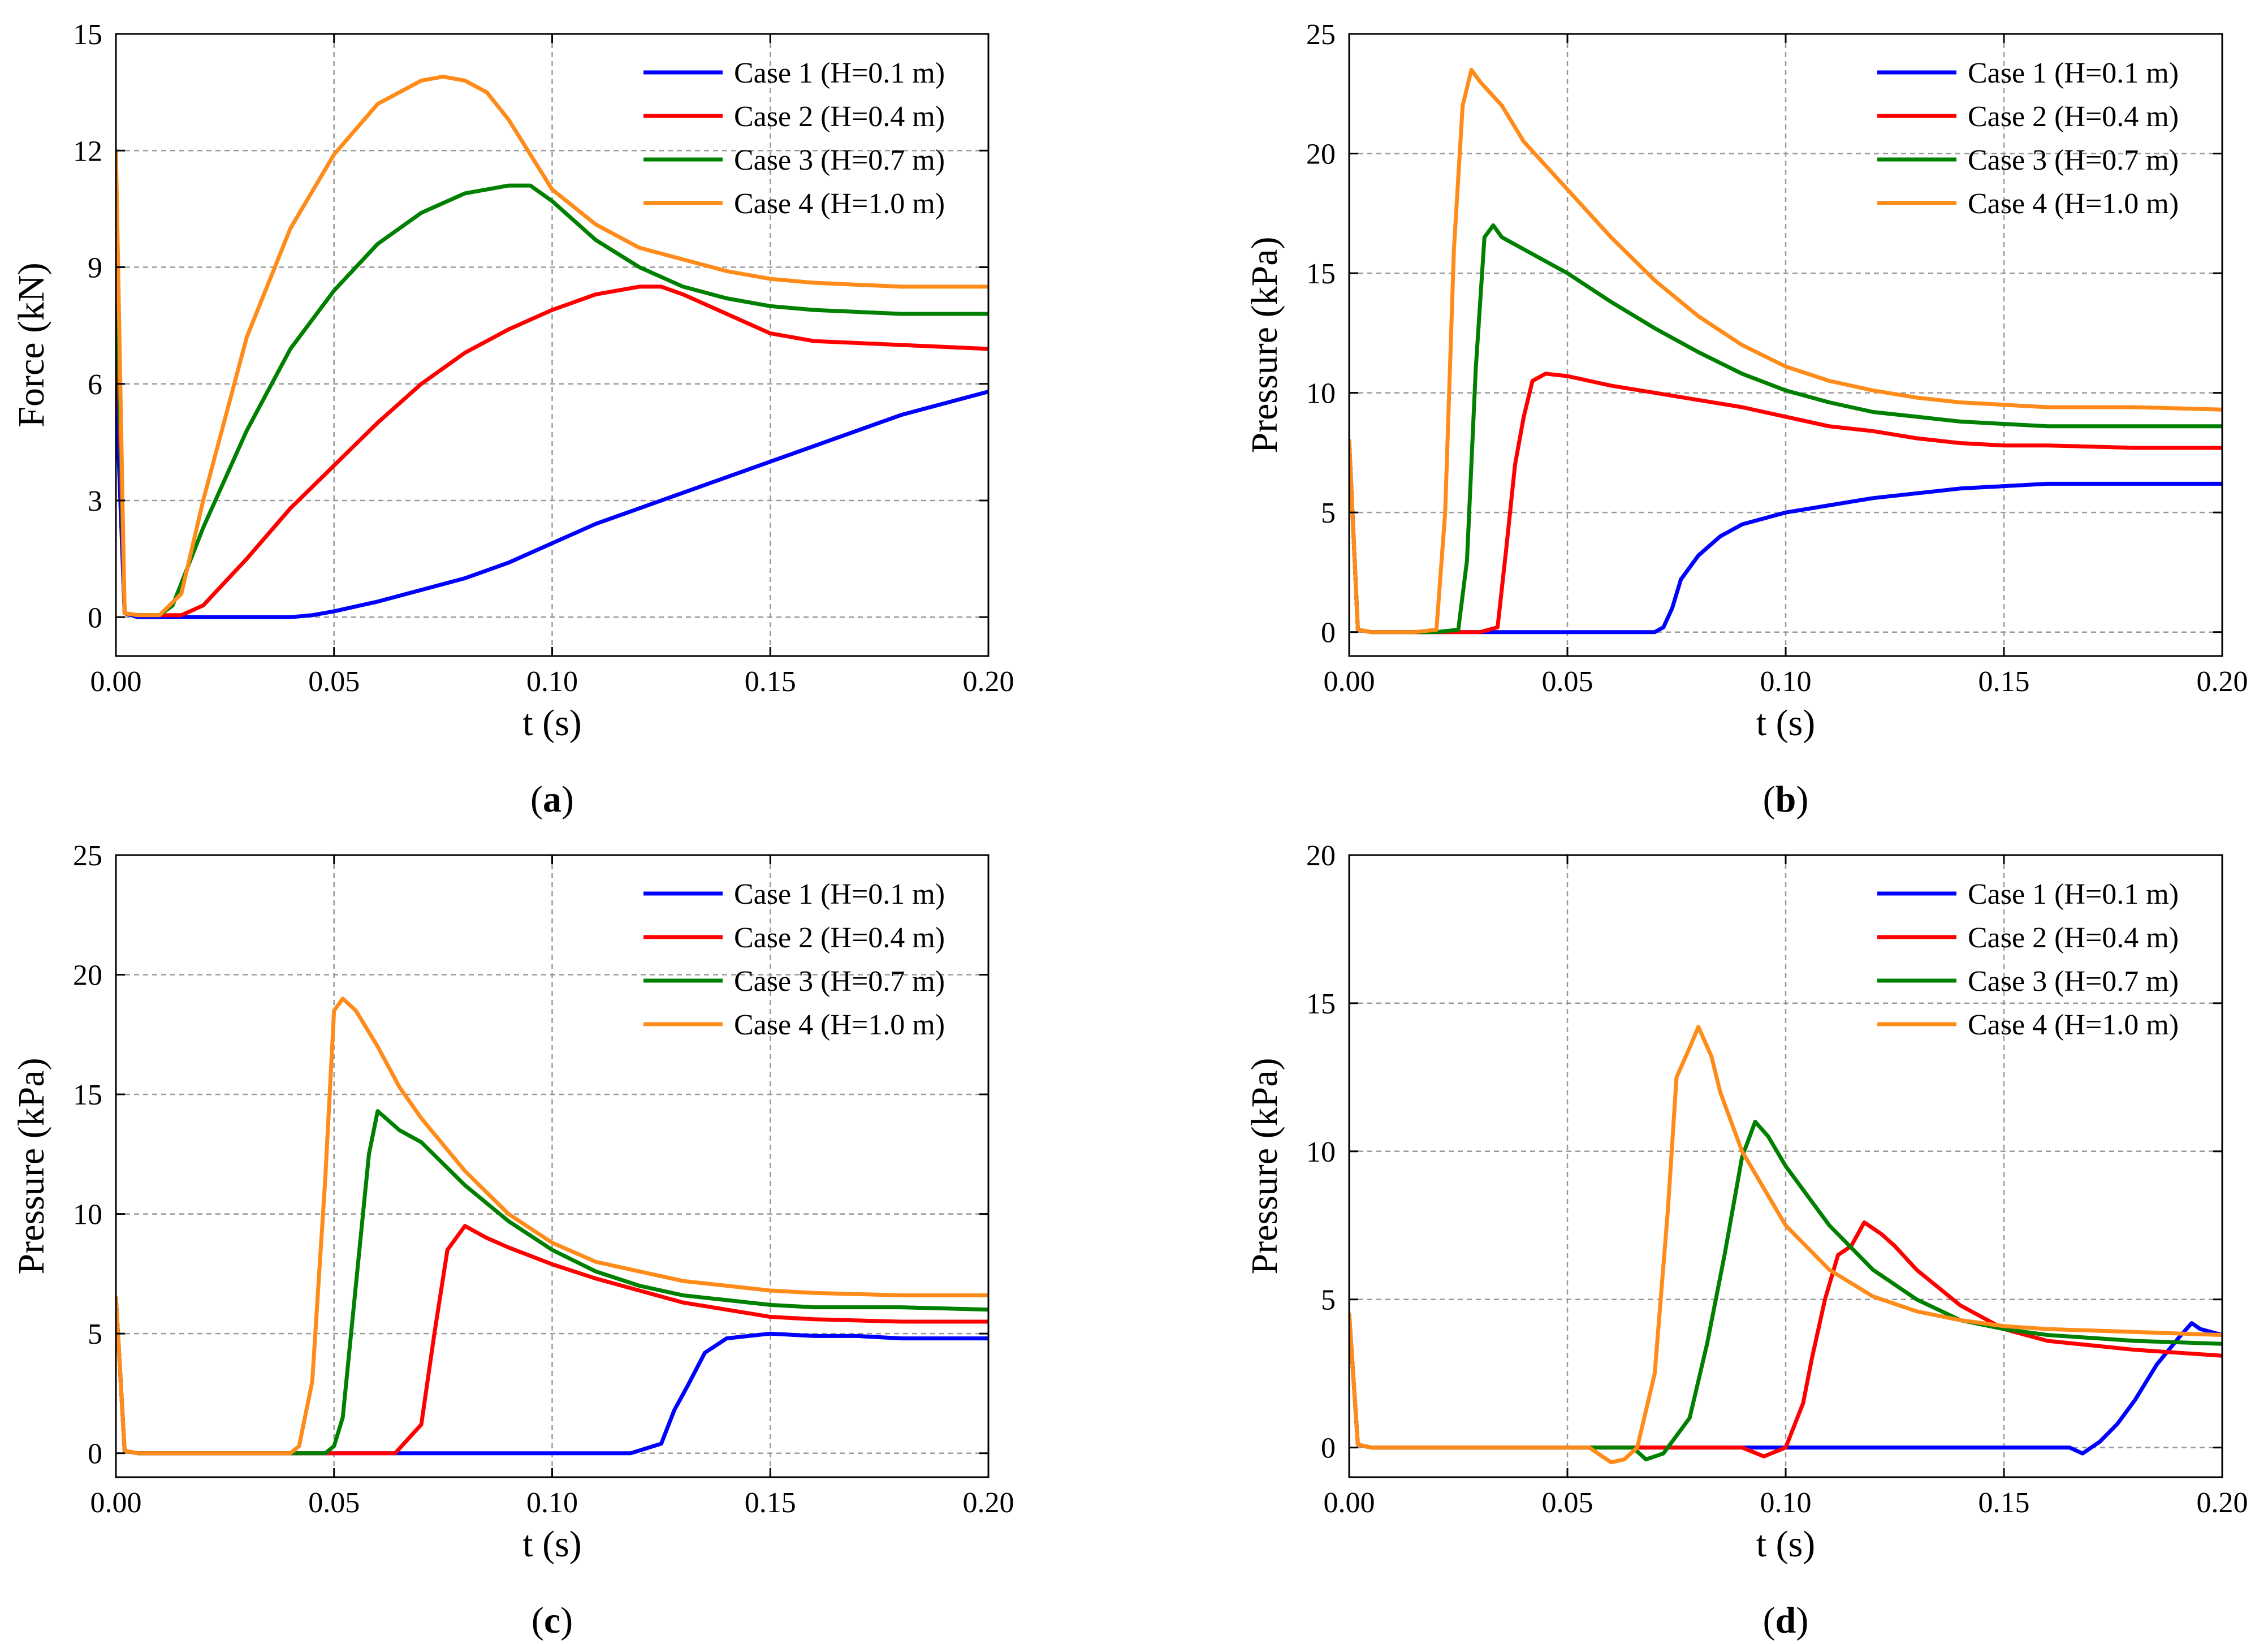 Image resolution: width=2268 pixels, height=1644 pixels. Describe the element at coordinates (95, 501) in the screenshot. I see `panel-a-y-tick-label: 3` at that location.